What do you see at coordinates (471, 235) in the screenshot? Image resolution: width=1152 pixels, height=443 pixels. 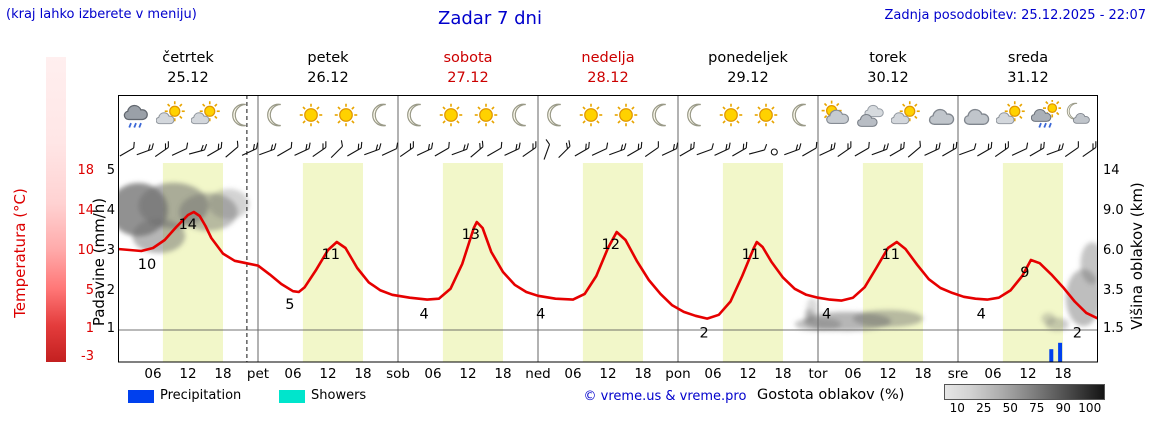 I see `svg-text: 13` at bounding box center [471, 235].